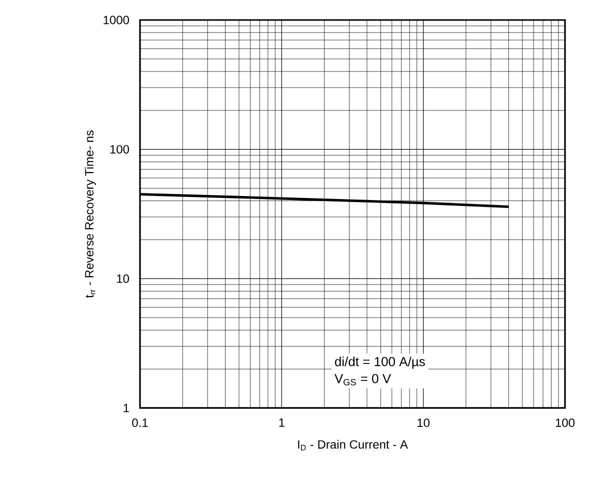 Image resolution: width=595 pixels, height=487 pixels. Describe the element at coordinates (363, 380) in the screenshot. I see `annotation: V$_{GS}$ = 0 V` at that location.